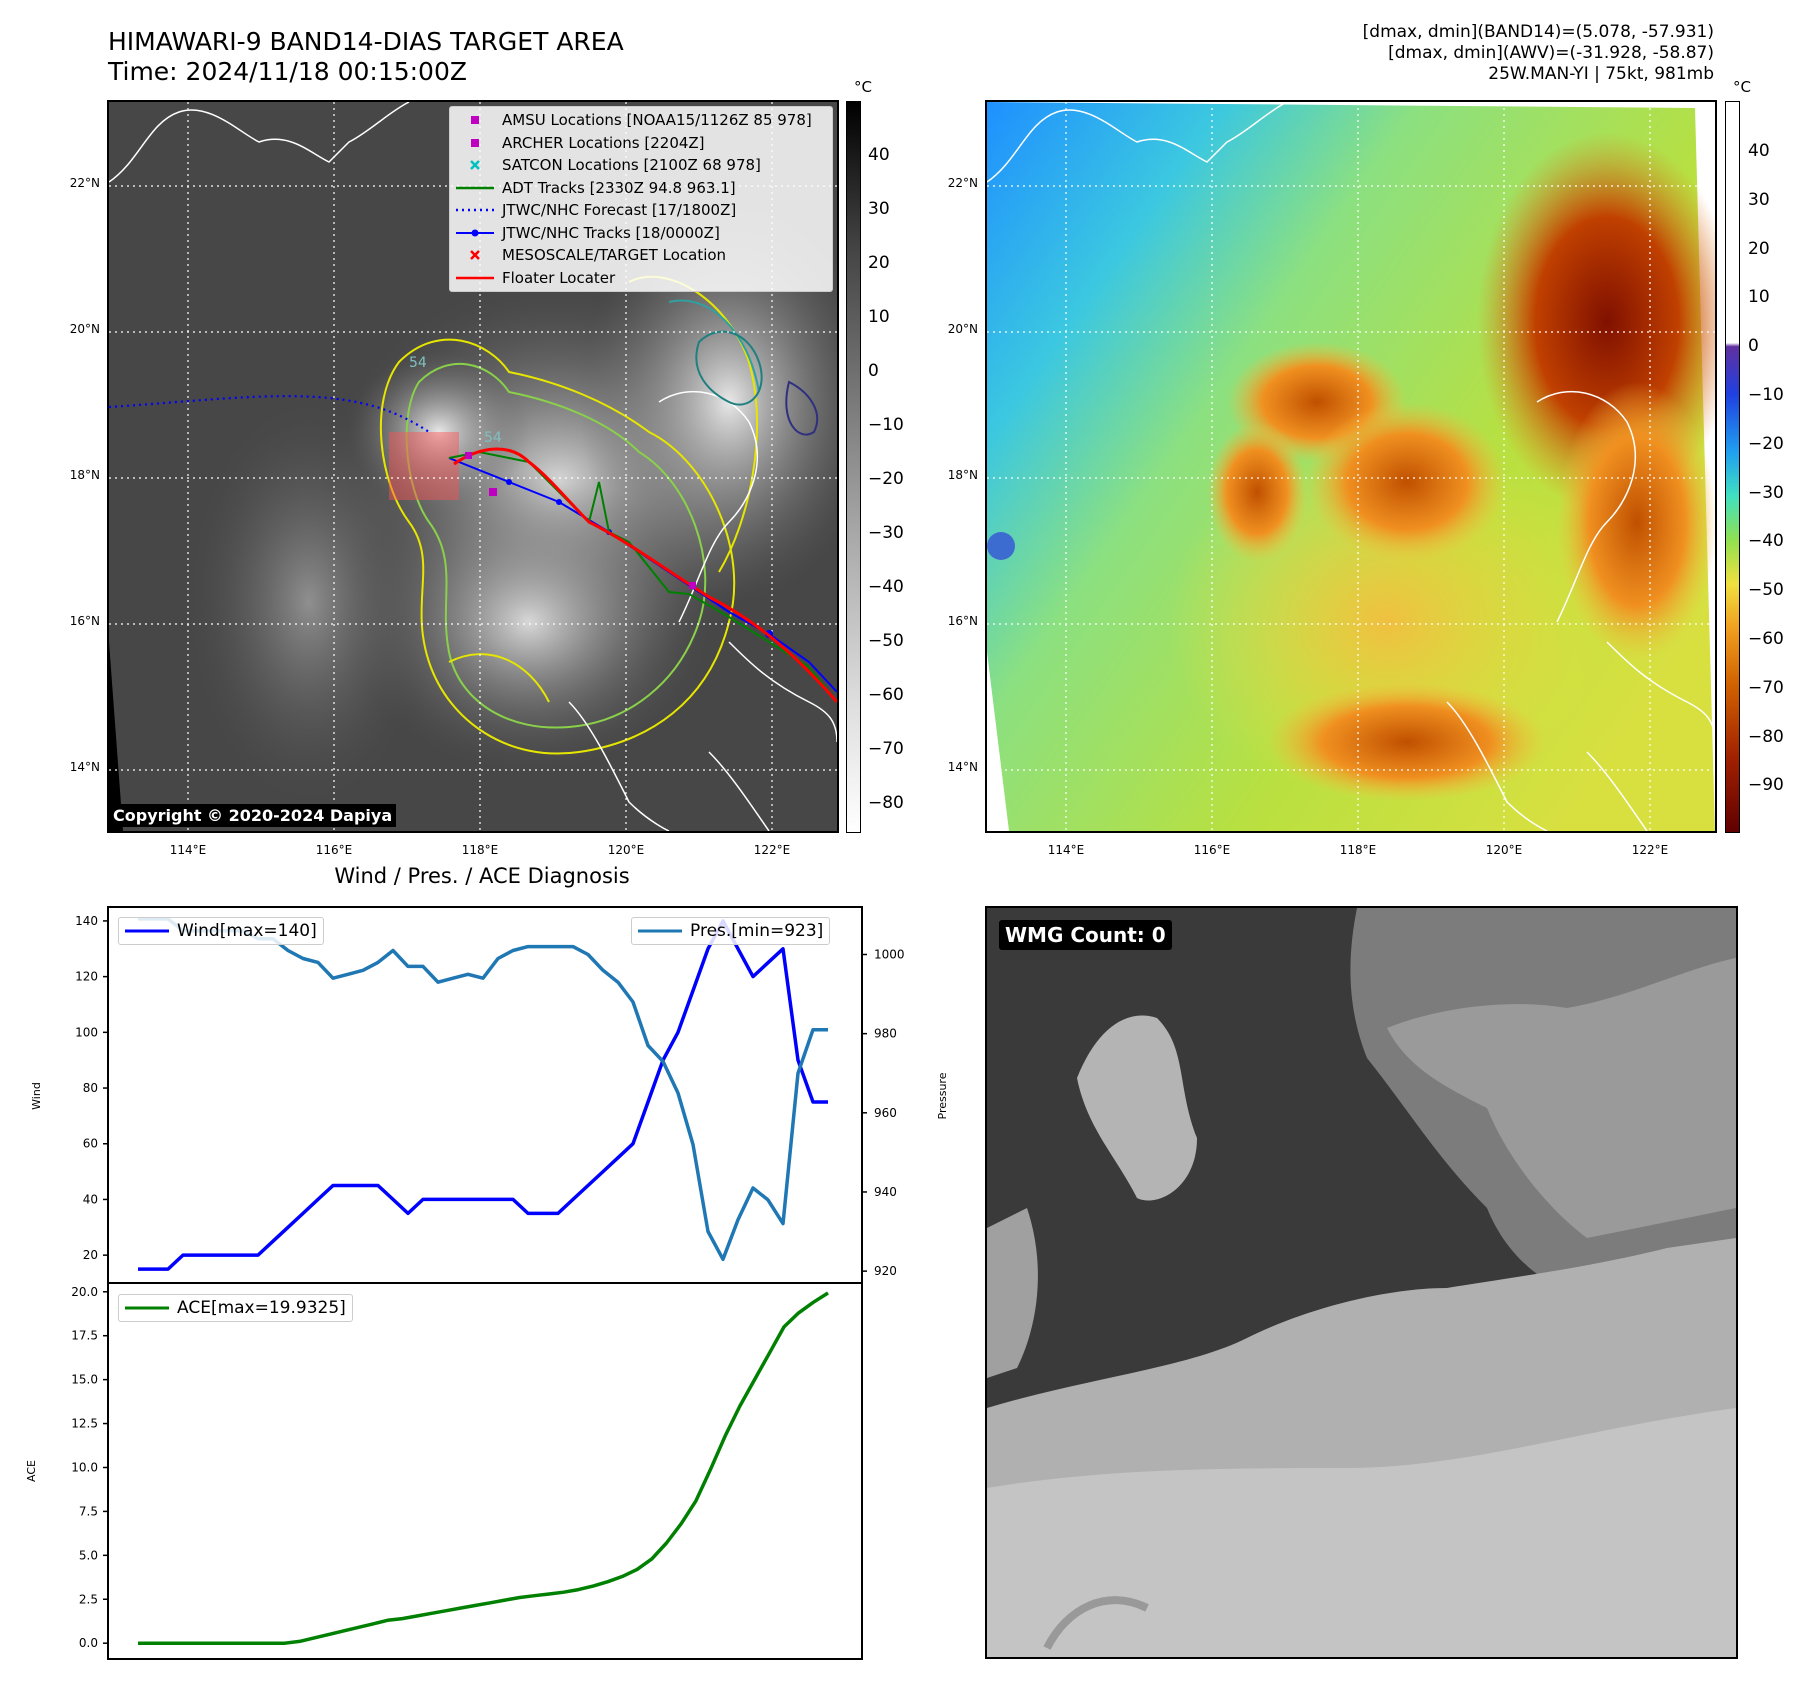 Image resolution: width=1801 pixels, height=1690 pixels. I want to click on y-tick-label: 20.0, so click(84, 1292).